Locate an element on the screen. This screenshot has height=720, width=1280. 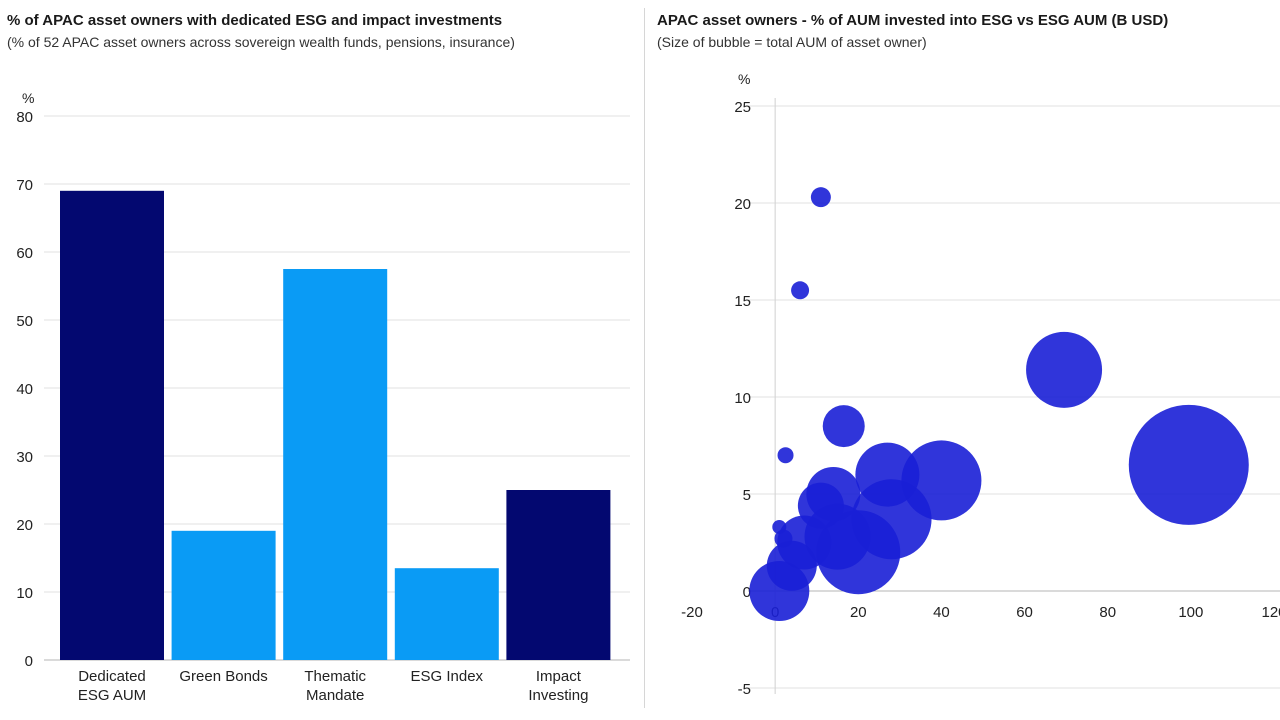
y-tick-label: 40 is located at coordinates (24, 389).